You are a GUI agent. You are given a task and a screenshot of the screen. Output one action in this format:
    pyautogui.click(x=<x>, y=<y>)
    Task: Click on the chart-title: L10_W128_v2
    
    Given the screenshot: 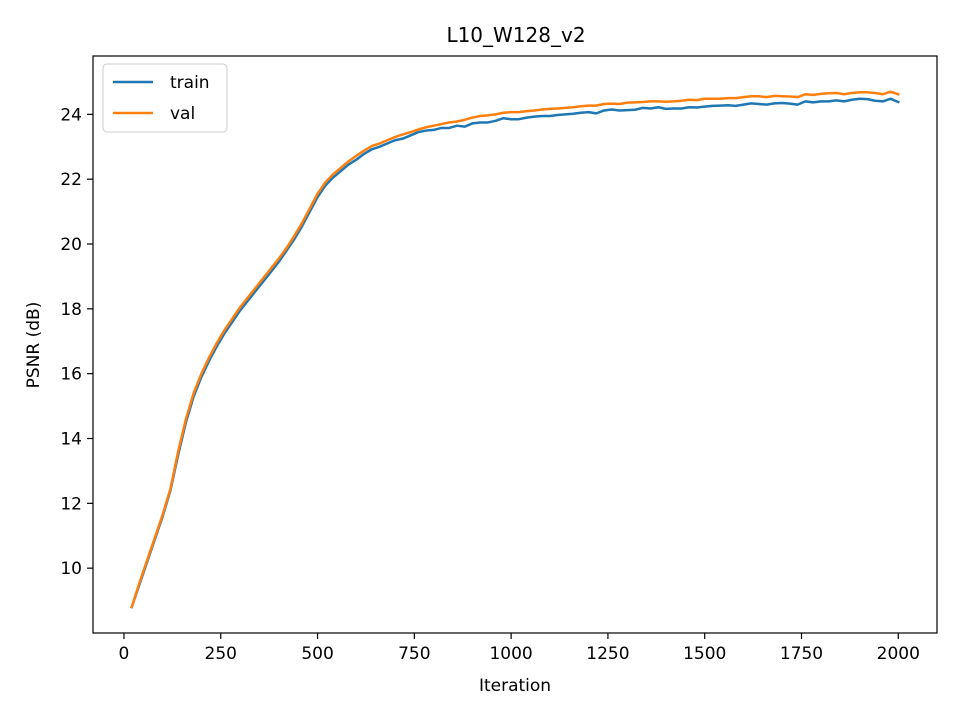 What is the action you would take?
    pyautogui.click(x=515, y=35)
    